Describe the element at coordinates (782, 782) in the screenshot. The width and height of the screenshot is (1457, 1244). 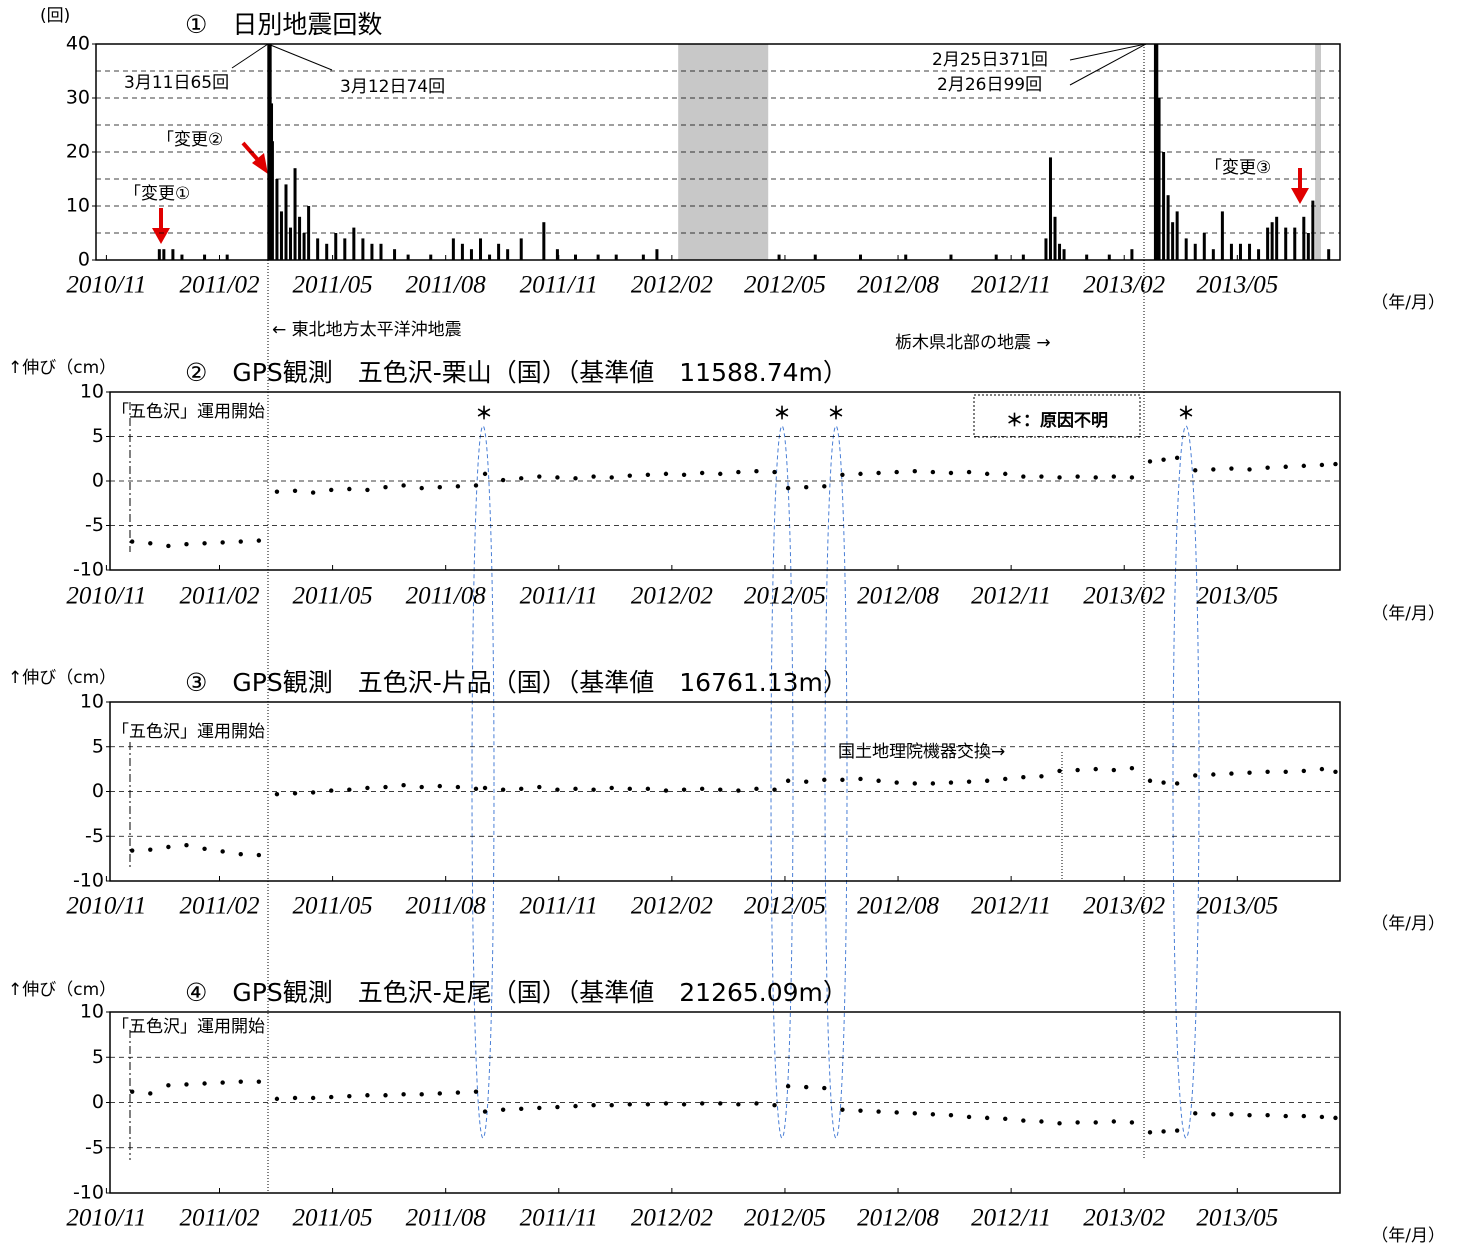
I see `highlight-ellipse` at that location.